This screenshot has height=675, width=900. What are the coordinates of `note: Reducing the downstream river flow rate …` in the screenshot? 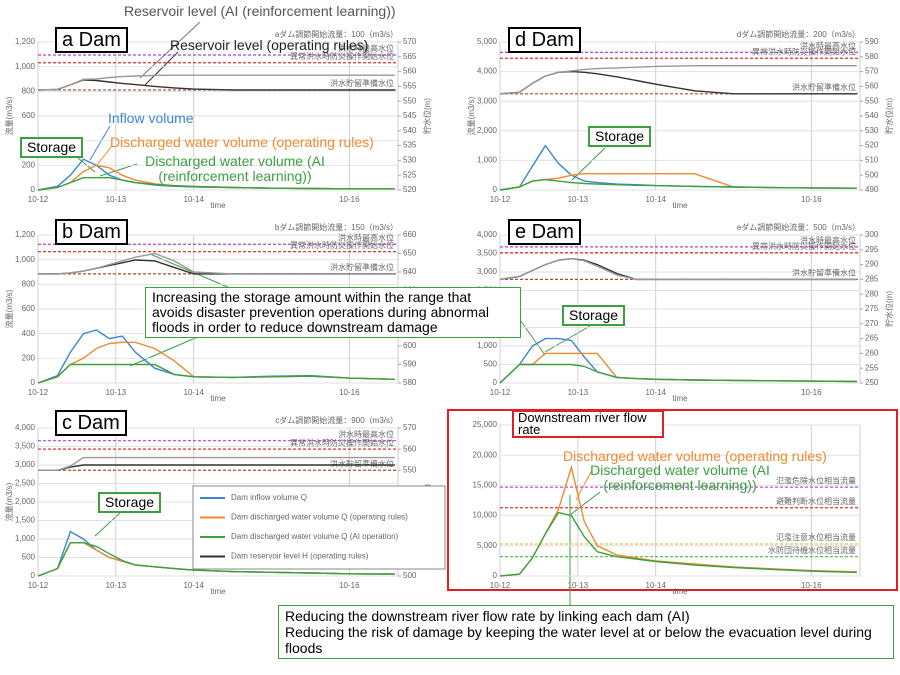 It's located at (487, 616).